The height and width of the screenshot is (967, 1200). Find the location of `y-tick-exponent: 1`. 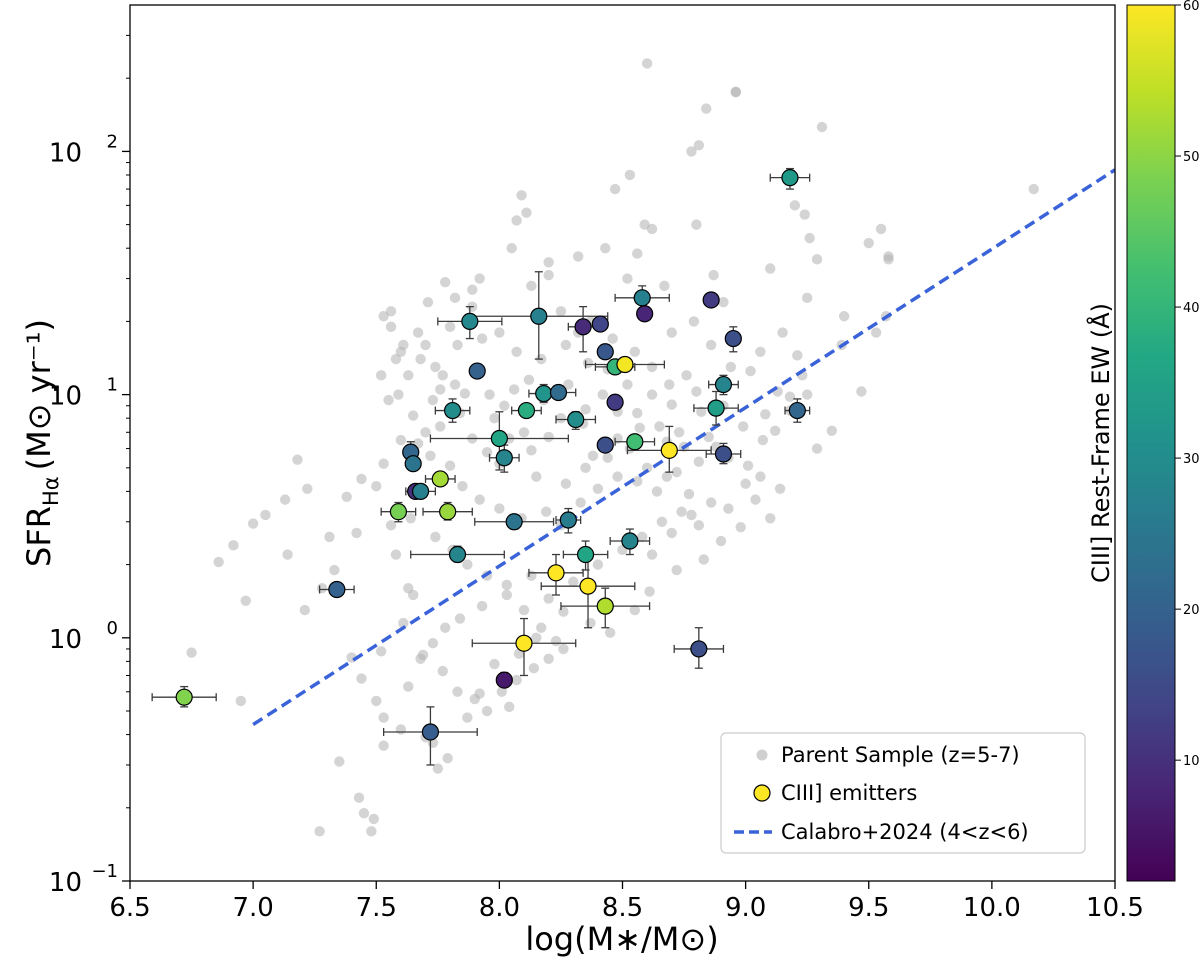

y-tick-exponent: 1 is located at coordinates (112, 385).